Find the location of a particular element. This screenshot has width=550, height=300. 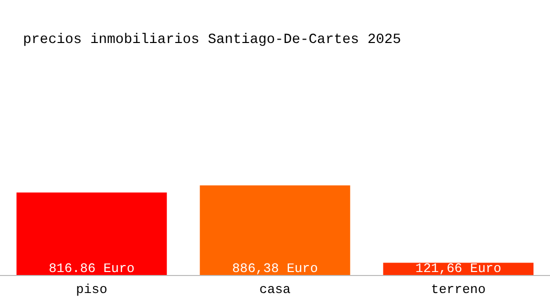

data-label: 121,66 Euro is located at coordinates (458, 268).